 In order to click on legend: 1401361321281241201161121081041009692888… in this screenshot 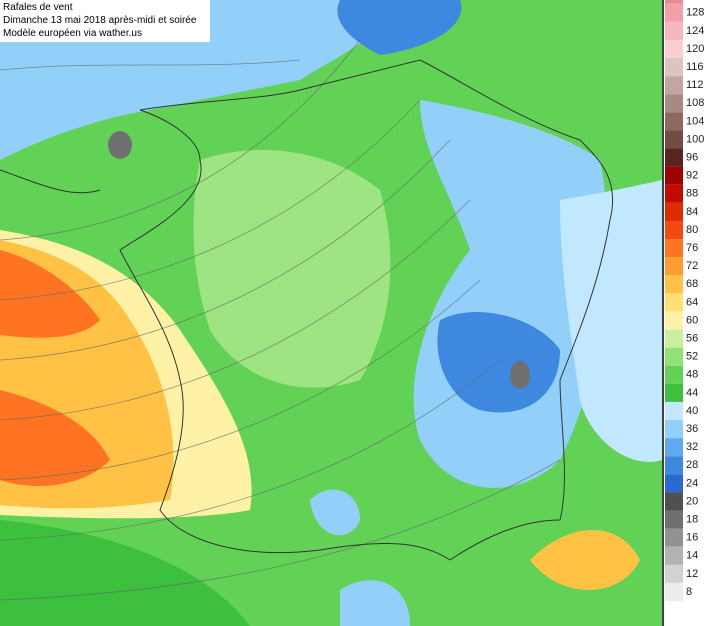, I will do `click(689, 313)`.